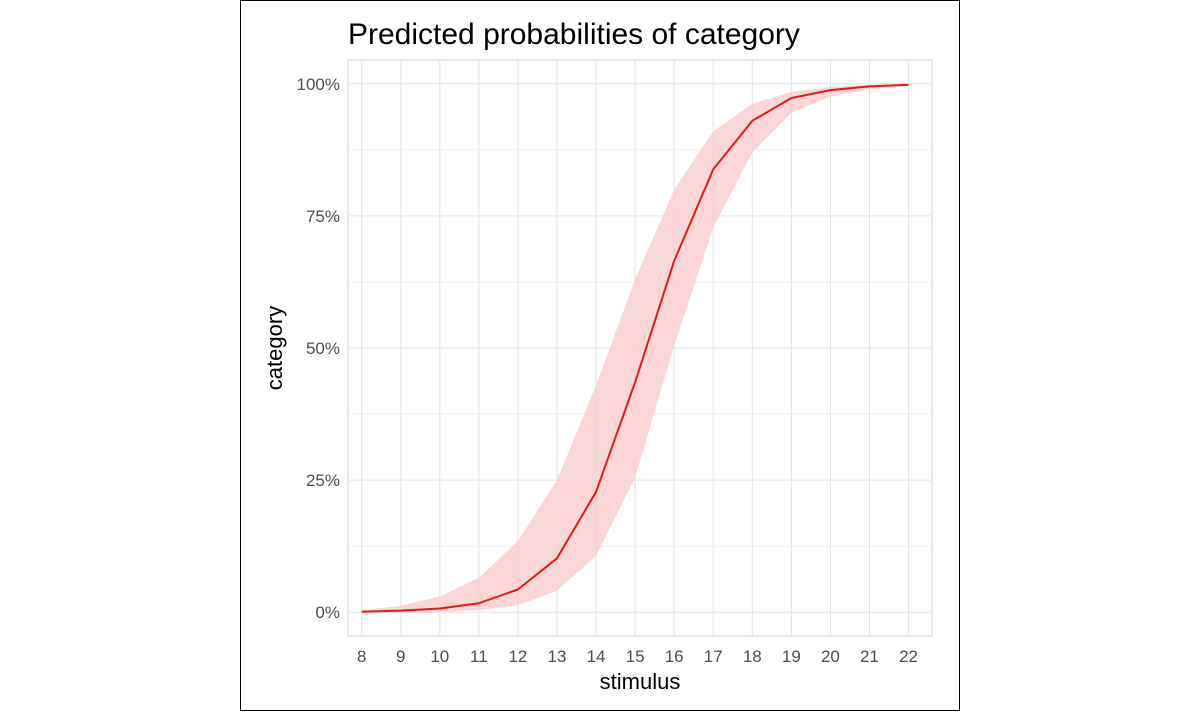 The width and height of the screenshot is (1200, 713). Describe the element at coordinates (274, 348) in the screenshot. I see `y-axis-title: category` at that location.